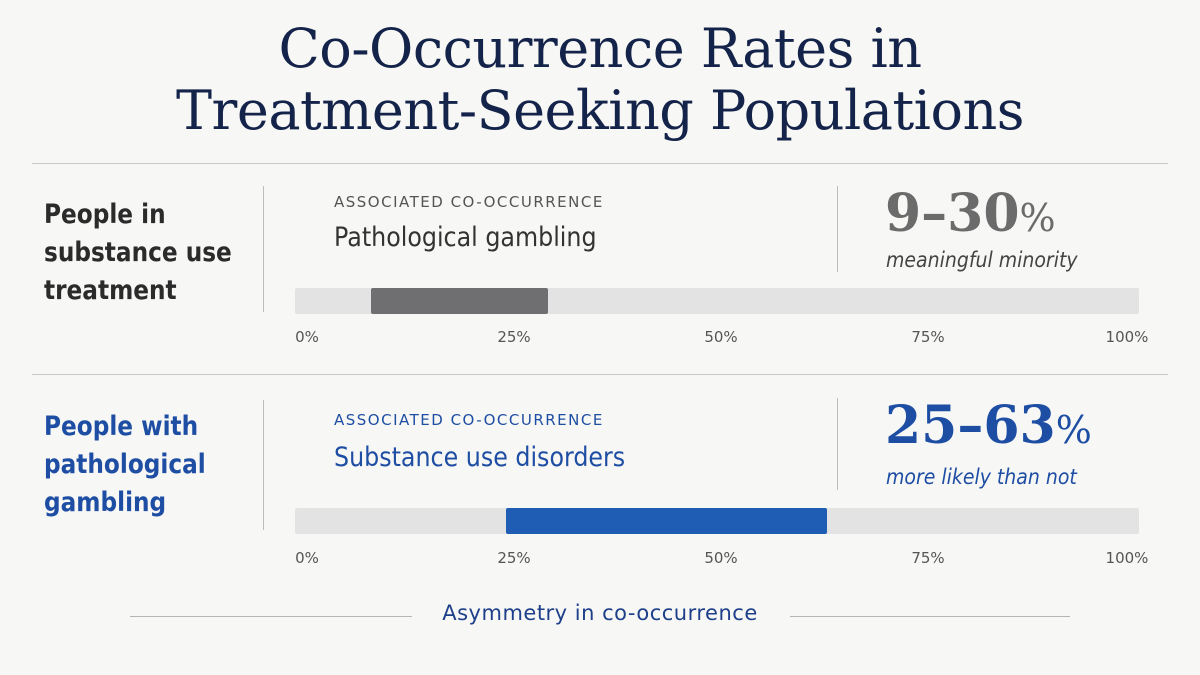  What do you see at coordinates (970, 425) in the screenshot?
I see `group-2-range-text: 25–63` at bounding box center [970, 425].